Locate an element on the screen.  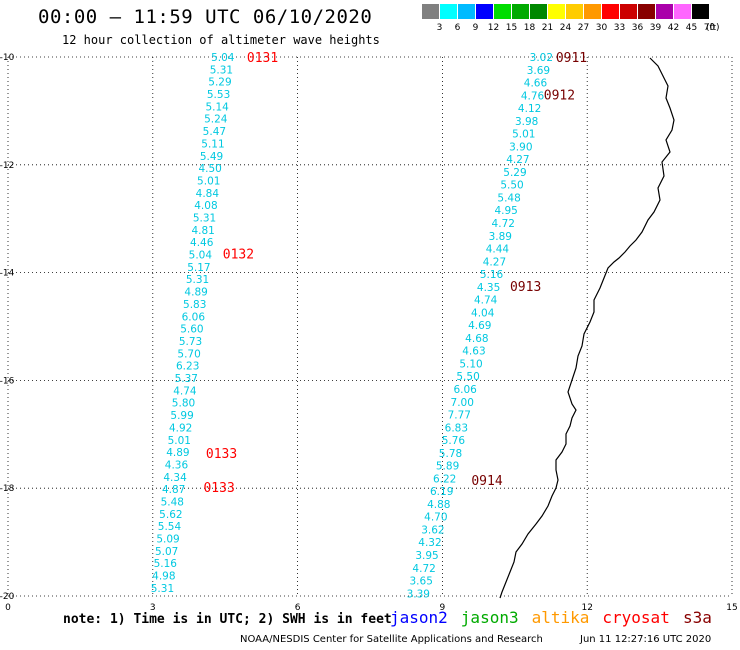
satellite-s3a: s3a is located at coordinates (697, 617).